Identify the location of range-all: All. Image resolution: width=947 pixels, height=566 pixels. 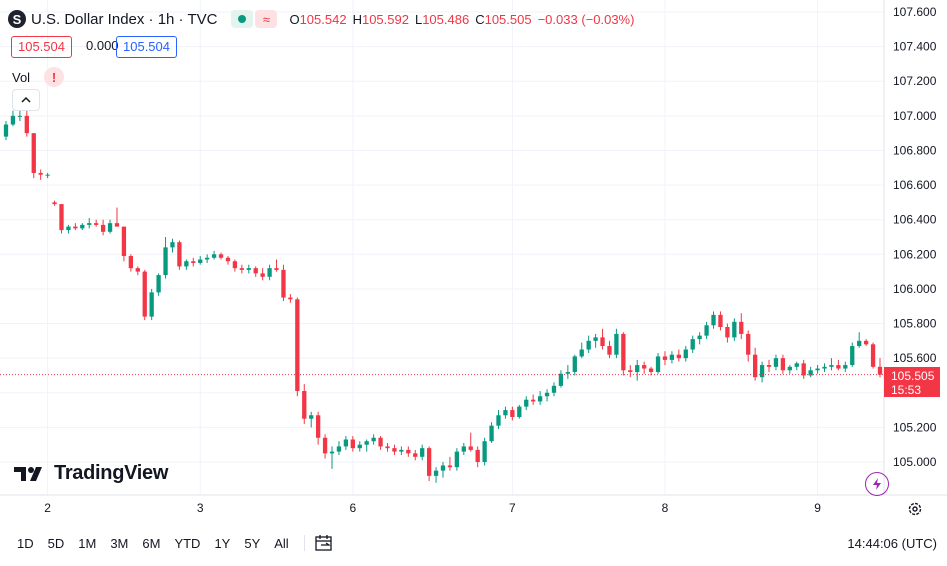
(281, 543).